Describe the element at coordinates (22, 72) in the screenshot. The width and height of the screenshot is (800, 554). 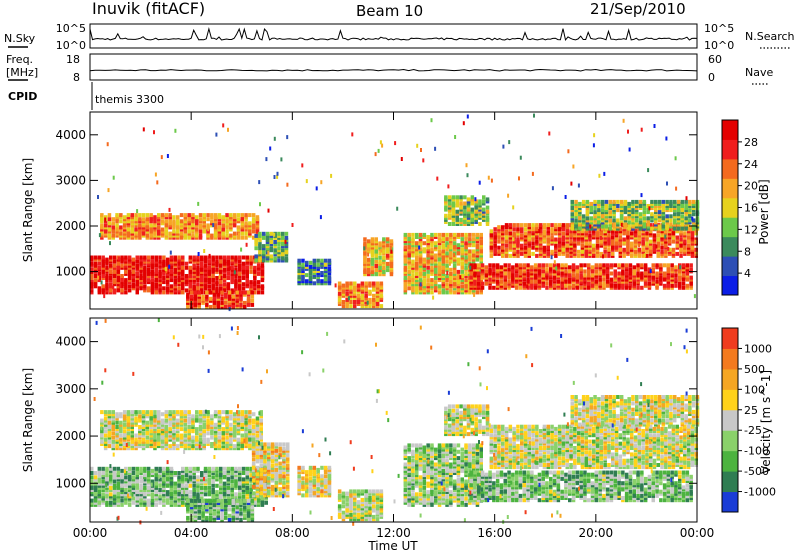
I see `freq-unit-label: [MHz]` at that location.